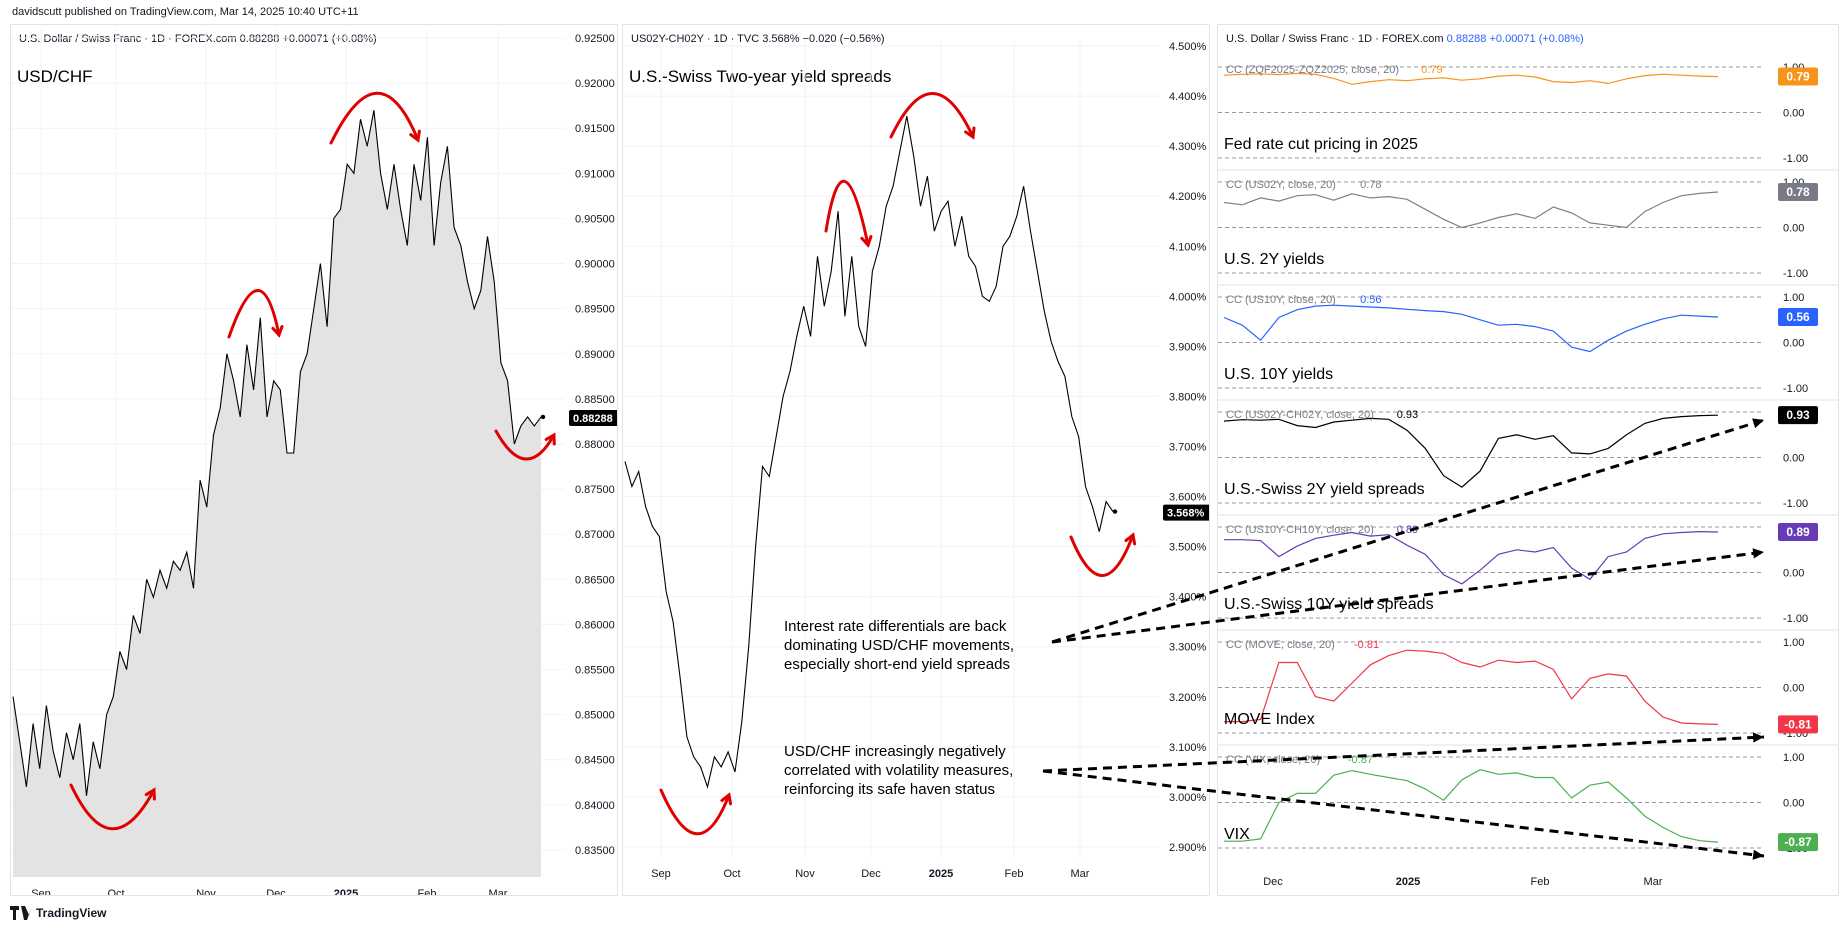 The image size is (1843, 932). What do you see at coordinates (550, 439) in the screenshot?
I see `red-arrow-trough-2-head` at bounding box center [550, 439].